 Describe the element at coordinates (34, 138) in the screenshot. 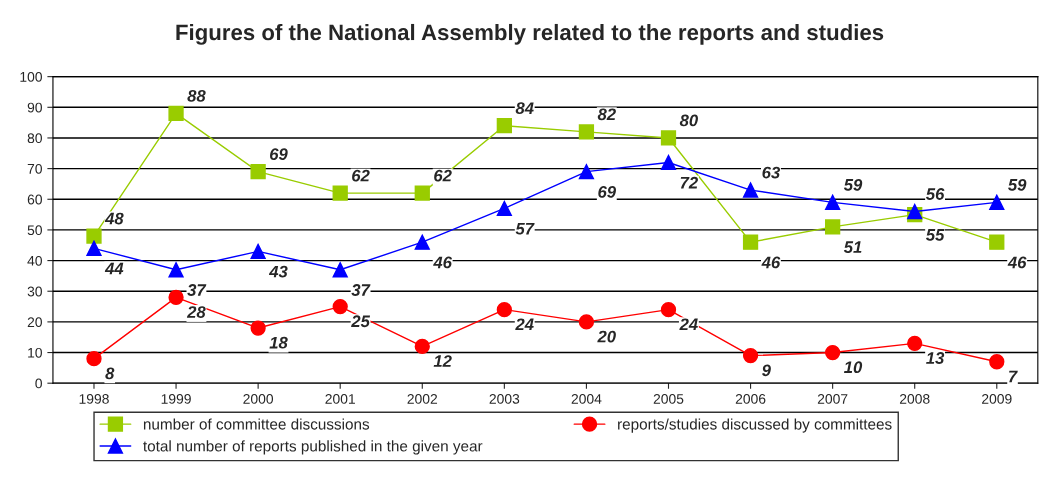

I see `y-tick-label: 80` at that location.